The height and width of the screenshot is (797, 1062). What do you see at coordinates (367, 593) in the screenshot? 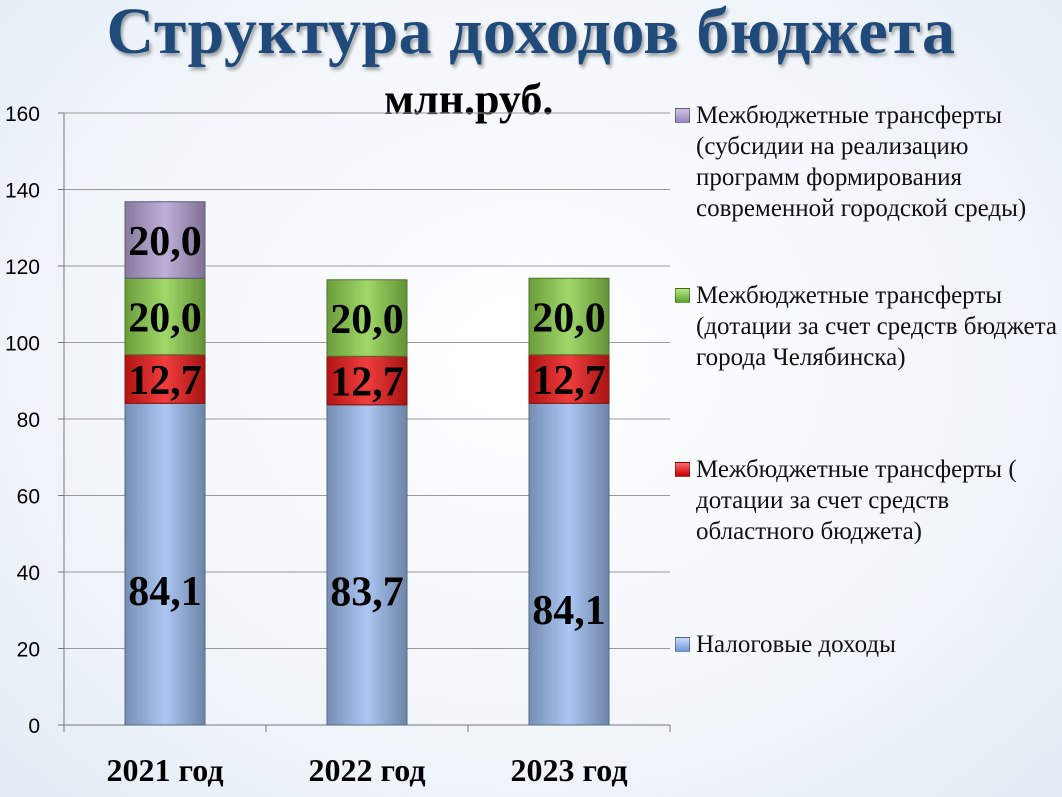
I see `label-tax-revenue: 83,7` at bounding box center [367, 593].